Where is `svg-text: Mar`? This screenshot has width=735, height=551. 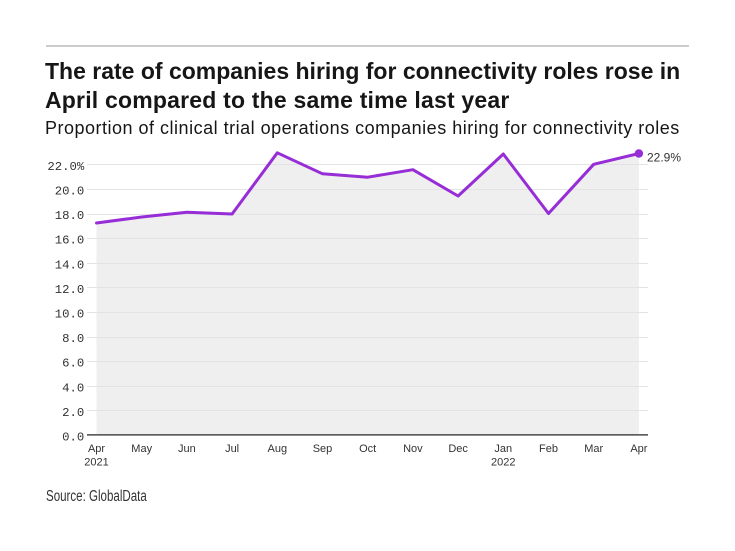 svg-text: Mar is located at coordinates (593, 449).